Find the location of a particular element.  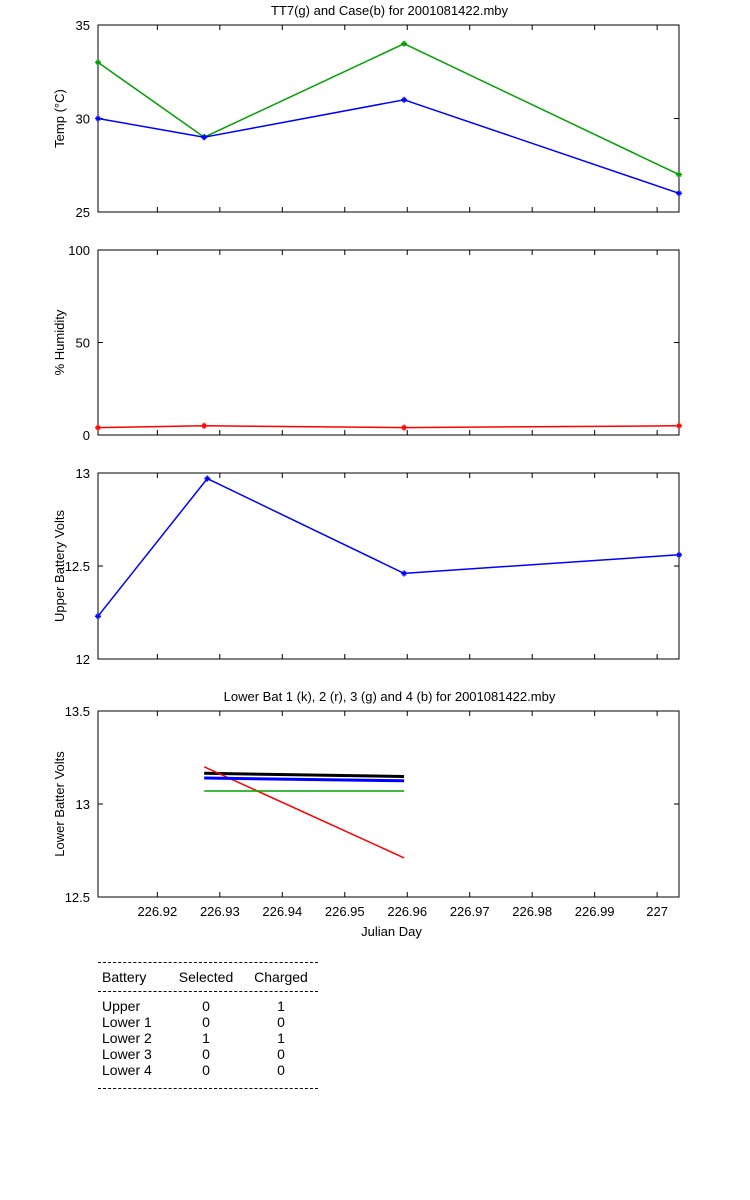

table-row: Upper 0 1 is located at coordinates (208, 1006).